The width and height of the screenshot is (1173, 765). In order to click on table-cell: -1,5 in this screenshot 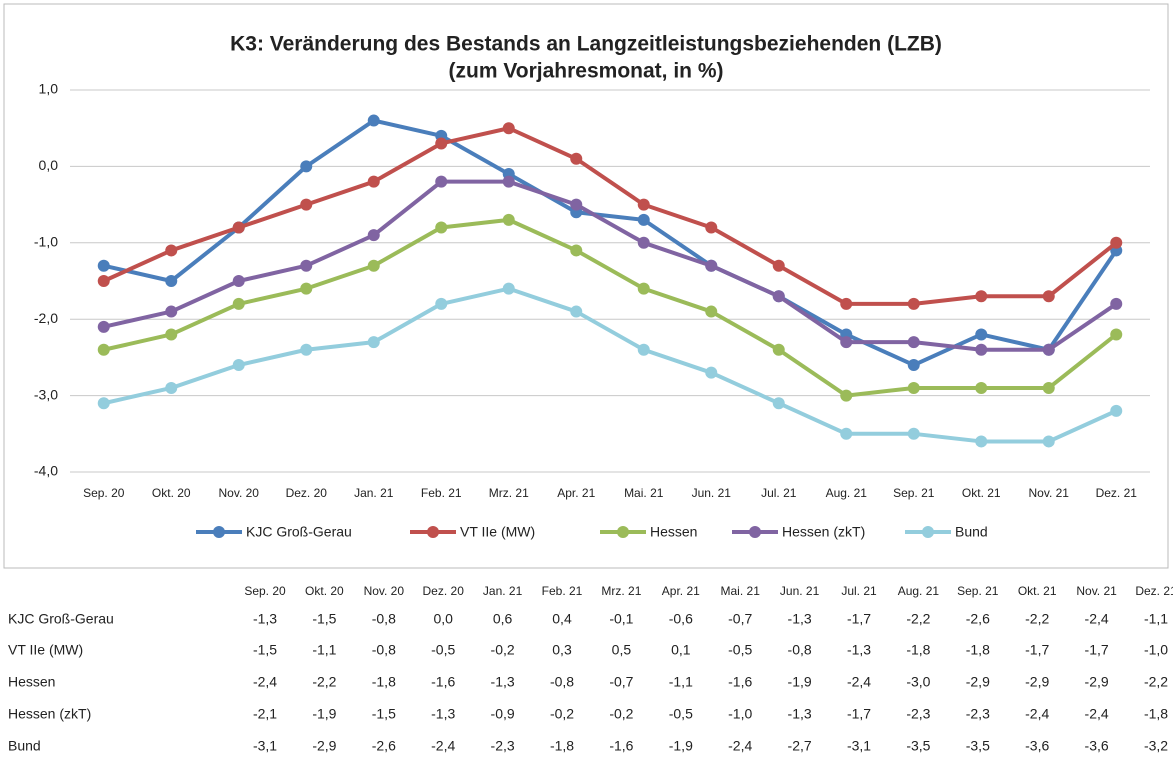, I will do `click(324, 619)`.